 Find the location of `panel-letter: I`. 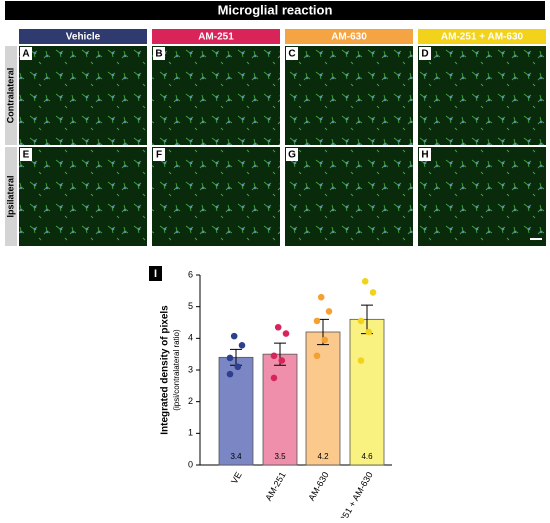

panel-letter: I is located at coordinates (155, 274).